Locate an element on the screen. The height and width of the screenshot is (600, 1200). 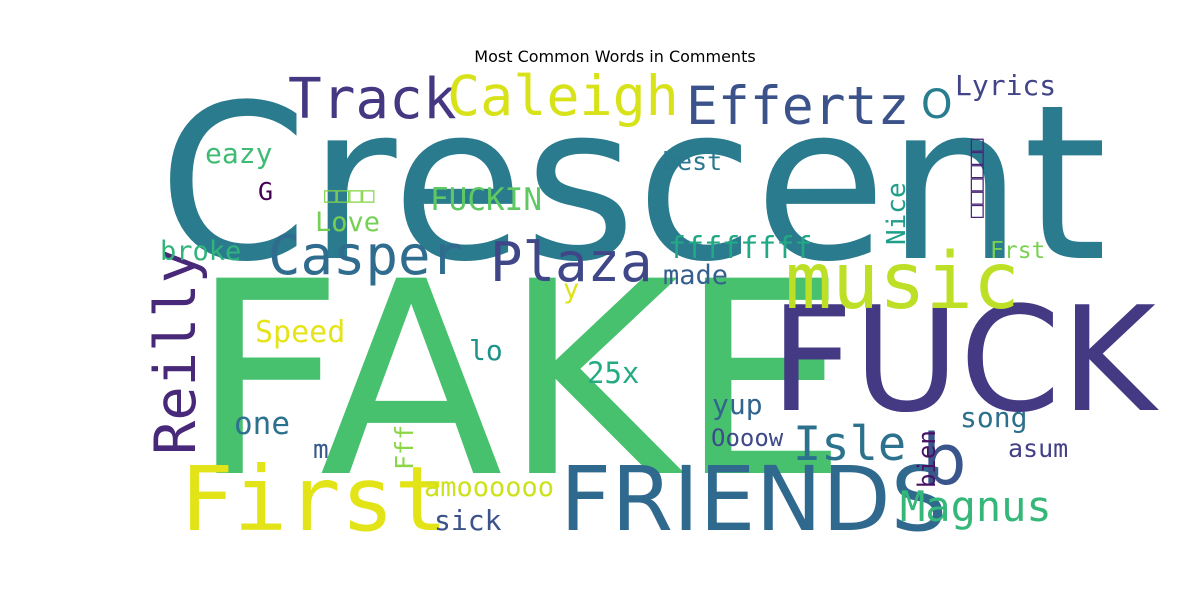
word-14: Magnus is located at coordinates (976, 506).